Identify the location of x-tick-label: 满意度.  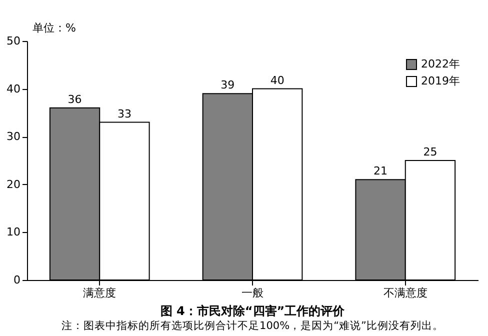
(99, 293).